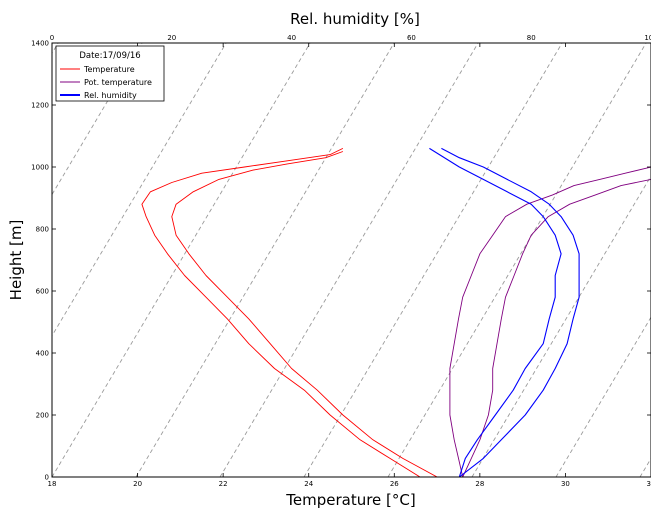 Image resolution: width=651 pixels, height=512 pixels. Describe the element at coordinates (350, 38) in the screenshot. I see `x2-axis-ticks: 0 20 40 60 80 100` at that location.